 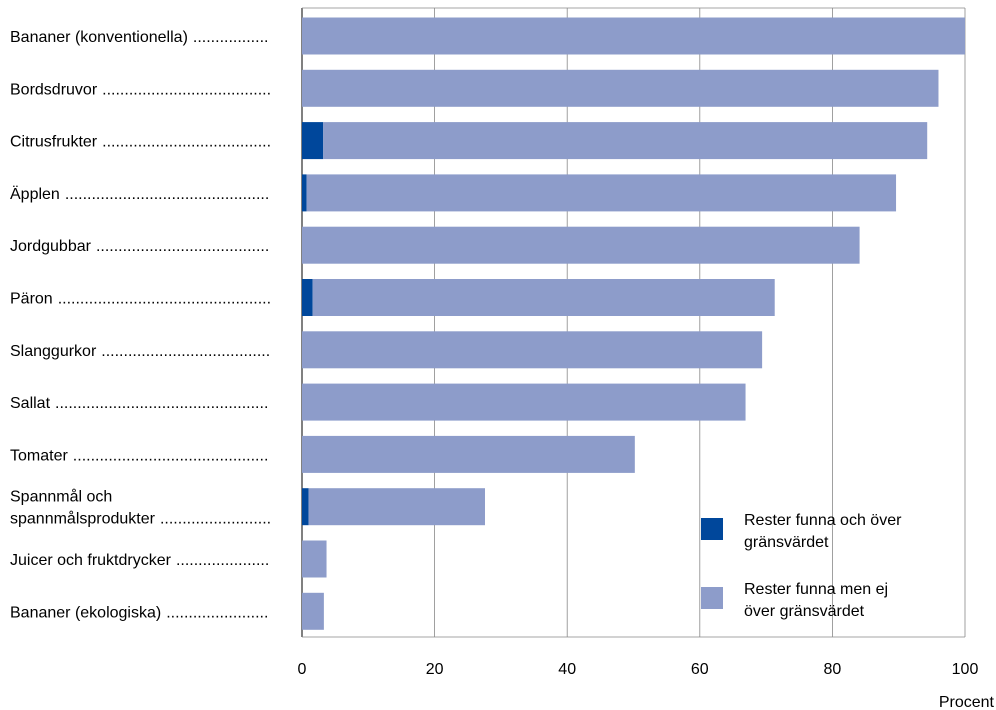 I want to click on category-label: Äpplen, so click(x=35, y=194).